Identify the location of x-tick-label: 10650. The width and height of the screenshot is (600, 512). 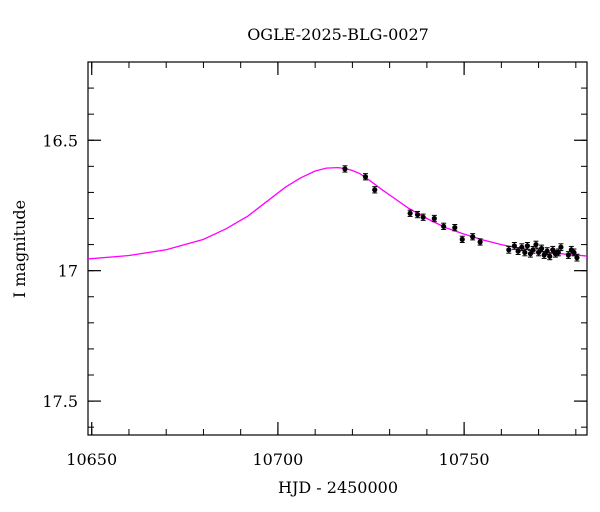
(91, 459).